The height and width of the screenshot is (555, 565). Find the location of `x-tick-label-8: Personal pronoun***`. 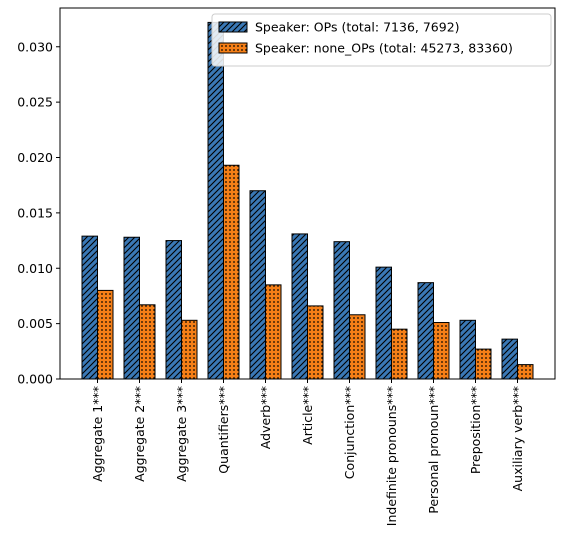

x-tick-label-8: Personal pronoun*** is located at coordinates (433, 450).